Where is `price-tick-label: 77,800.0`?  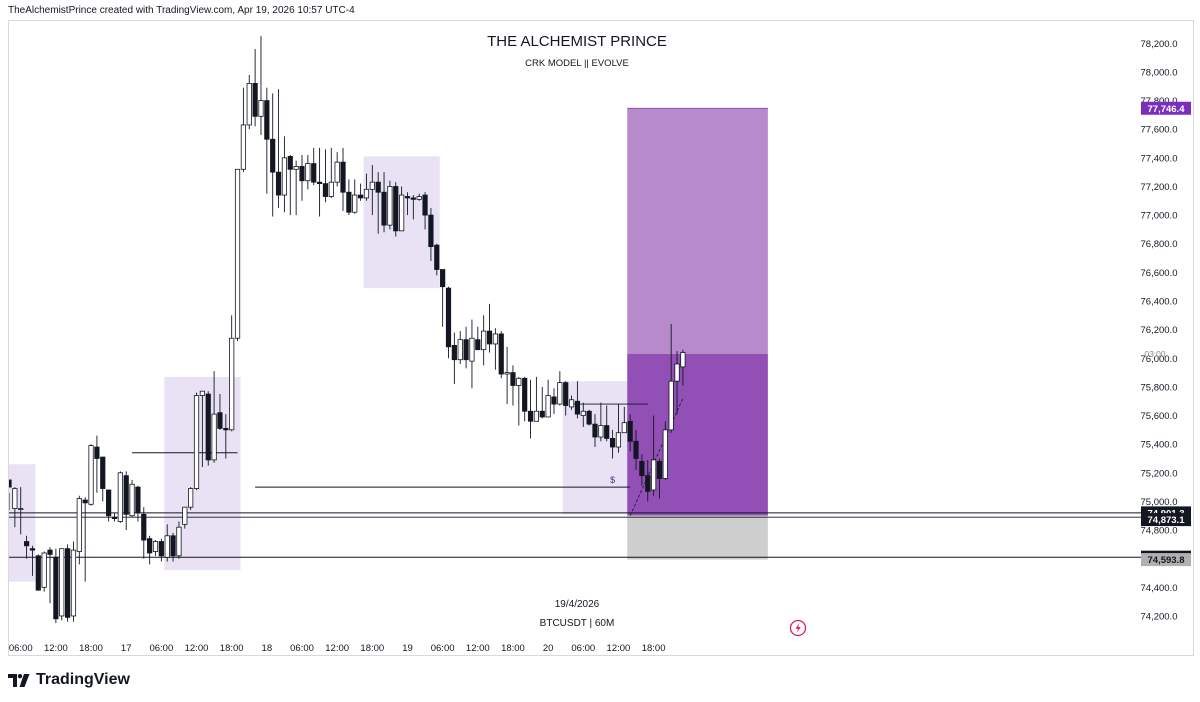
price-tick-label: 77,800.0 is located at coordinates (1159, 101).